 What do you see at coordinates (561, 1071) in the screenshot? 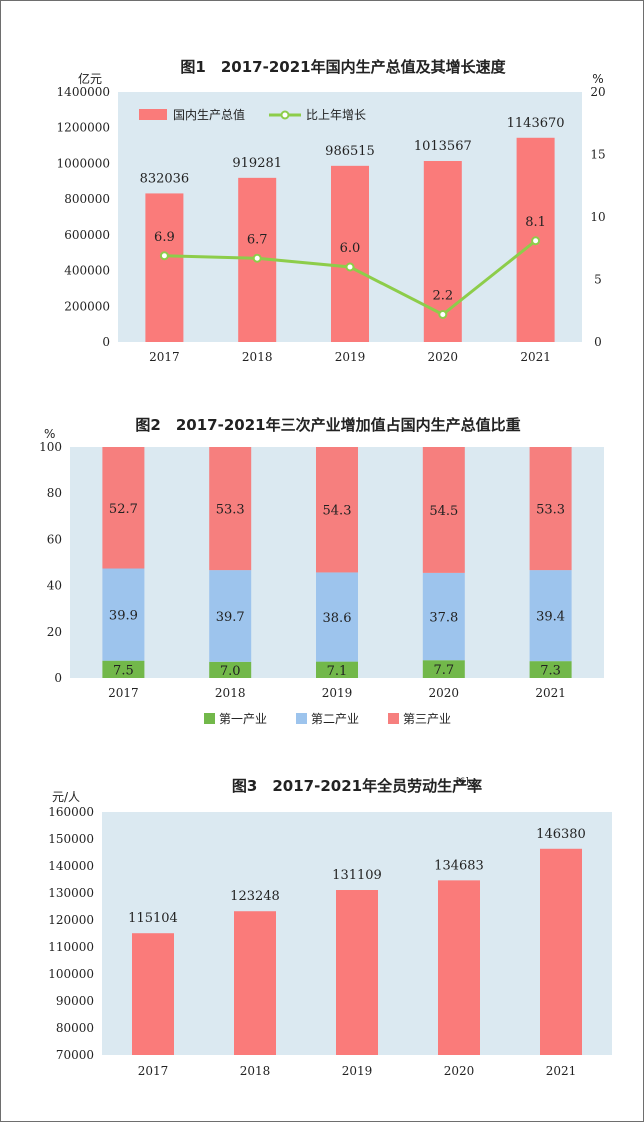
I see `chart3-x-tick: 2021` at bounding box center [561, 1071].